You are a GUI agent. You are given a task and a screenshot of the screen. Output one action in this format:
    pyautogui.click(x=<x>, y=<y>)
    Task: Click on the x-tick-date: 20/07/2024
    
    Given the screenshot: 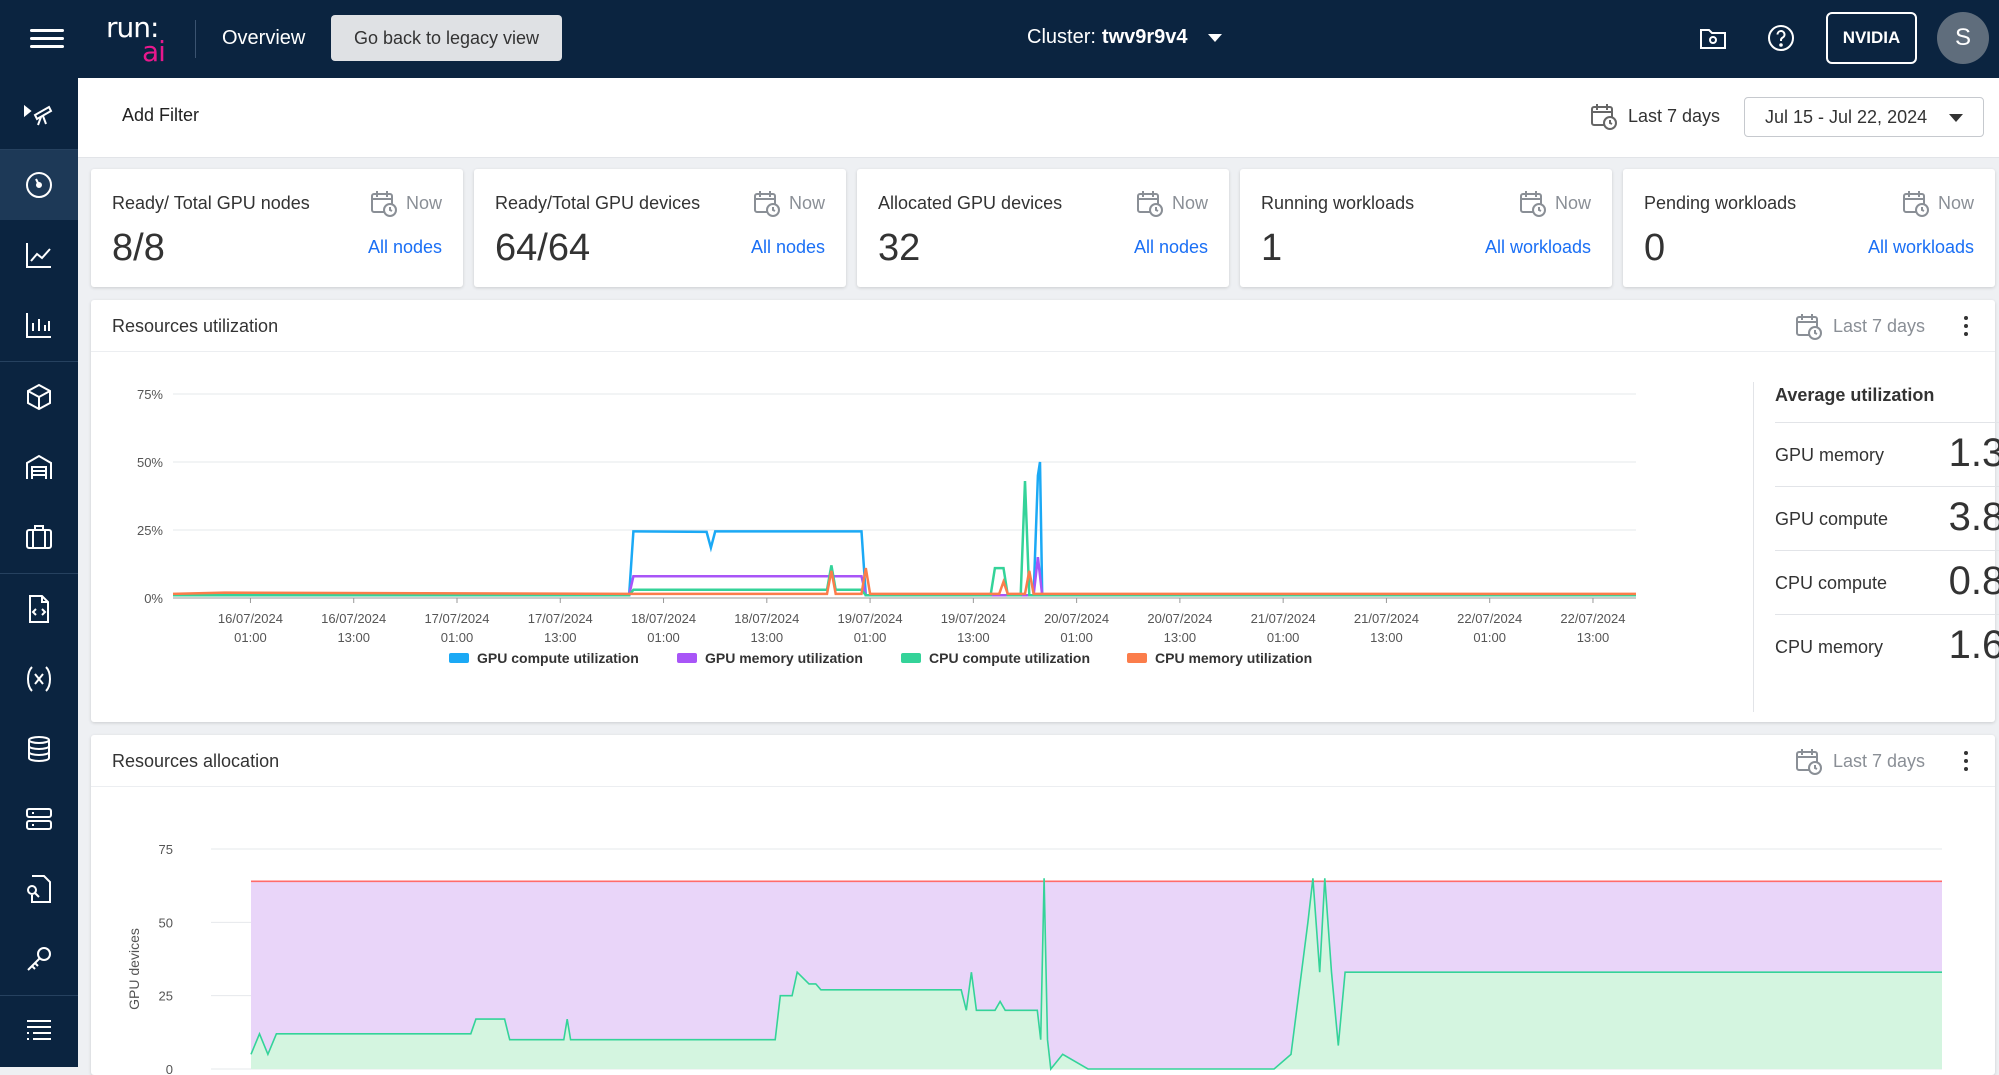 What is the action you would take?
    pyautogui.click(x=1179, y=618)
    